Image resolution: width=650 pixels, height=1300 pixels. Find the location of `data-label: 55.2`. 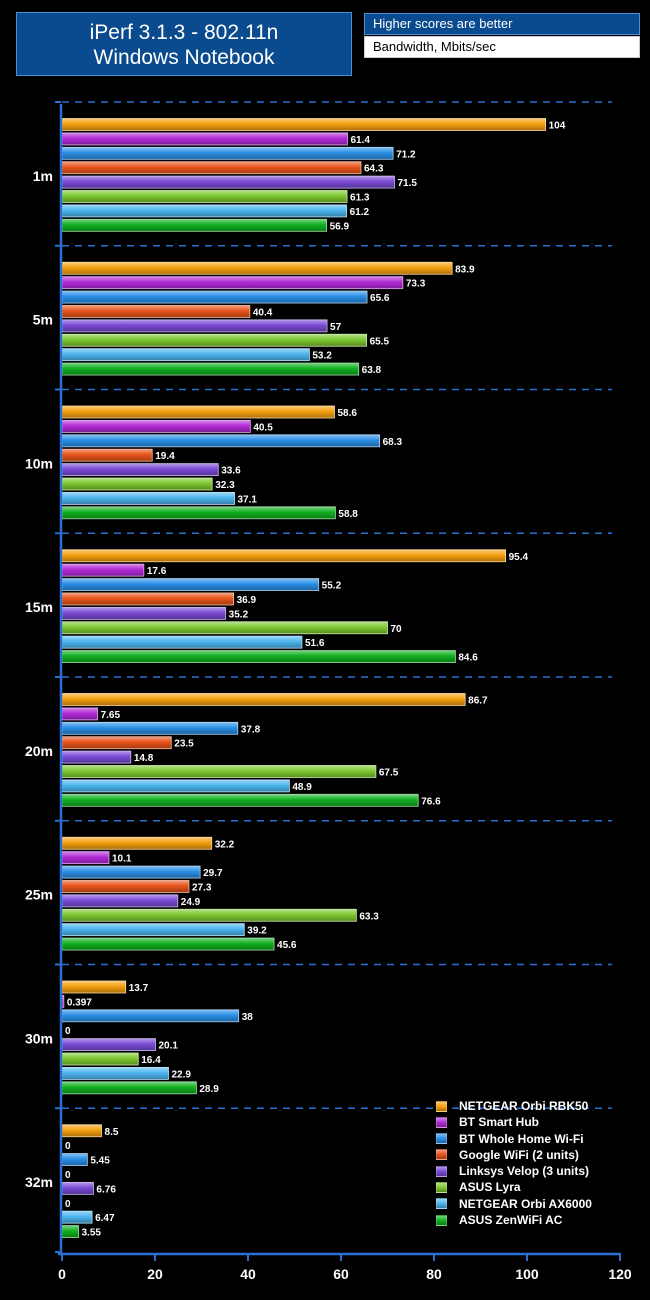

data-label: 55.2 is located at coordinates (332, 586).